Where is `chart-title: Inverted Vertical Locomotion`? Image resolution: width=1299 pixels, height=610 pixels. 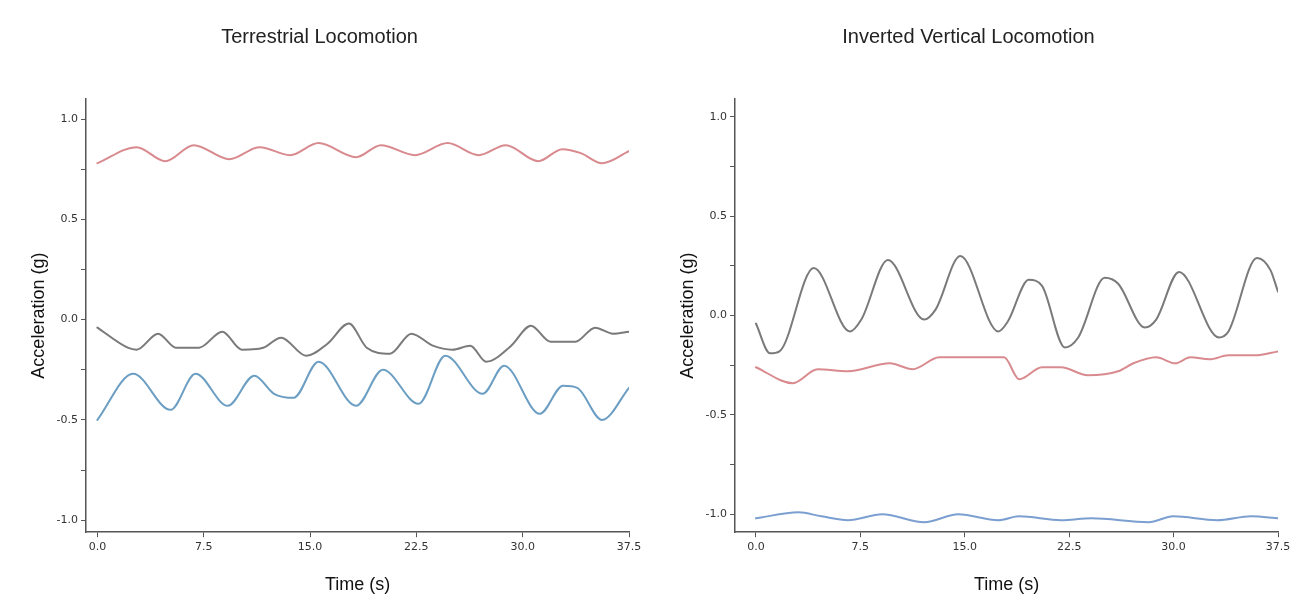 chart-title: Inverted Vertical Locomotion is located at coordinates (968, 35).